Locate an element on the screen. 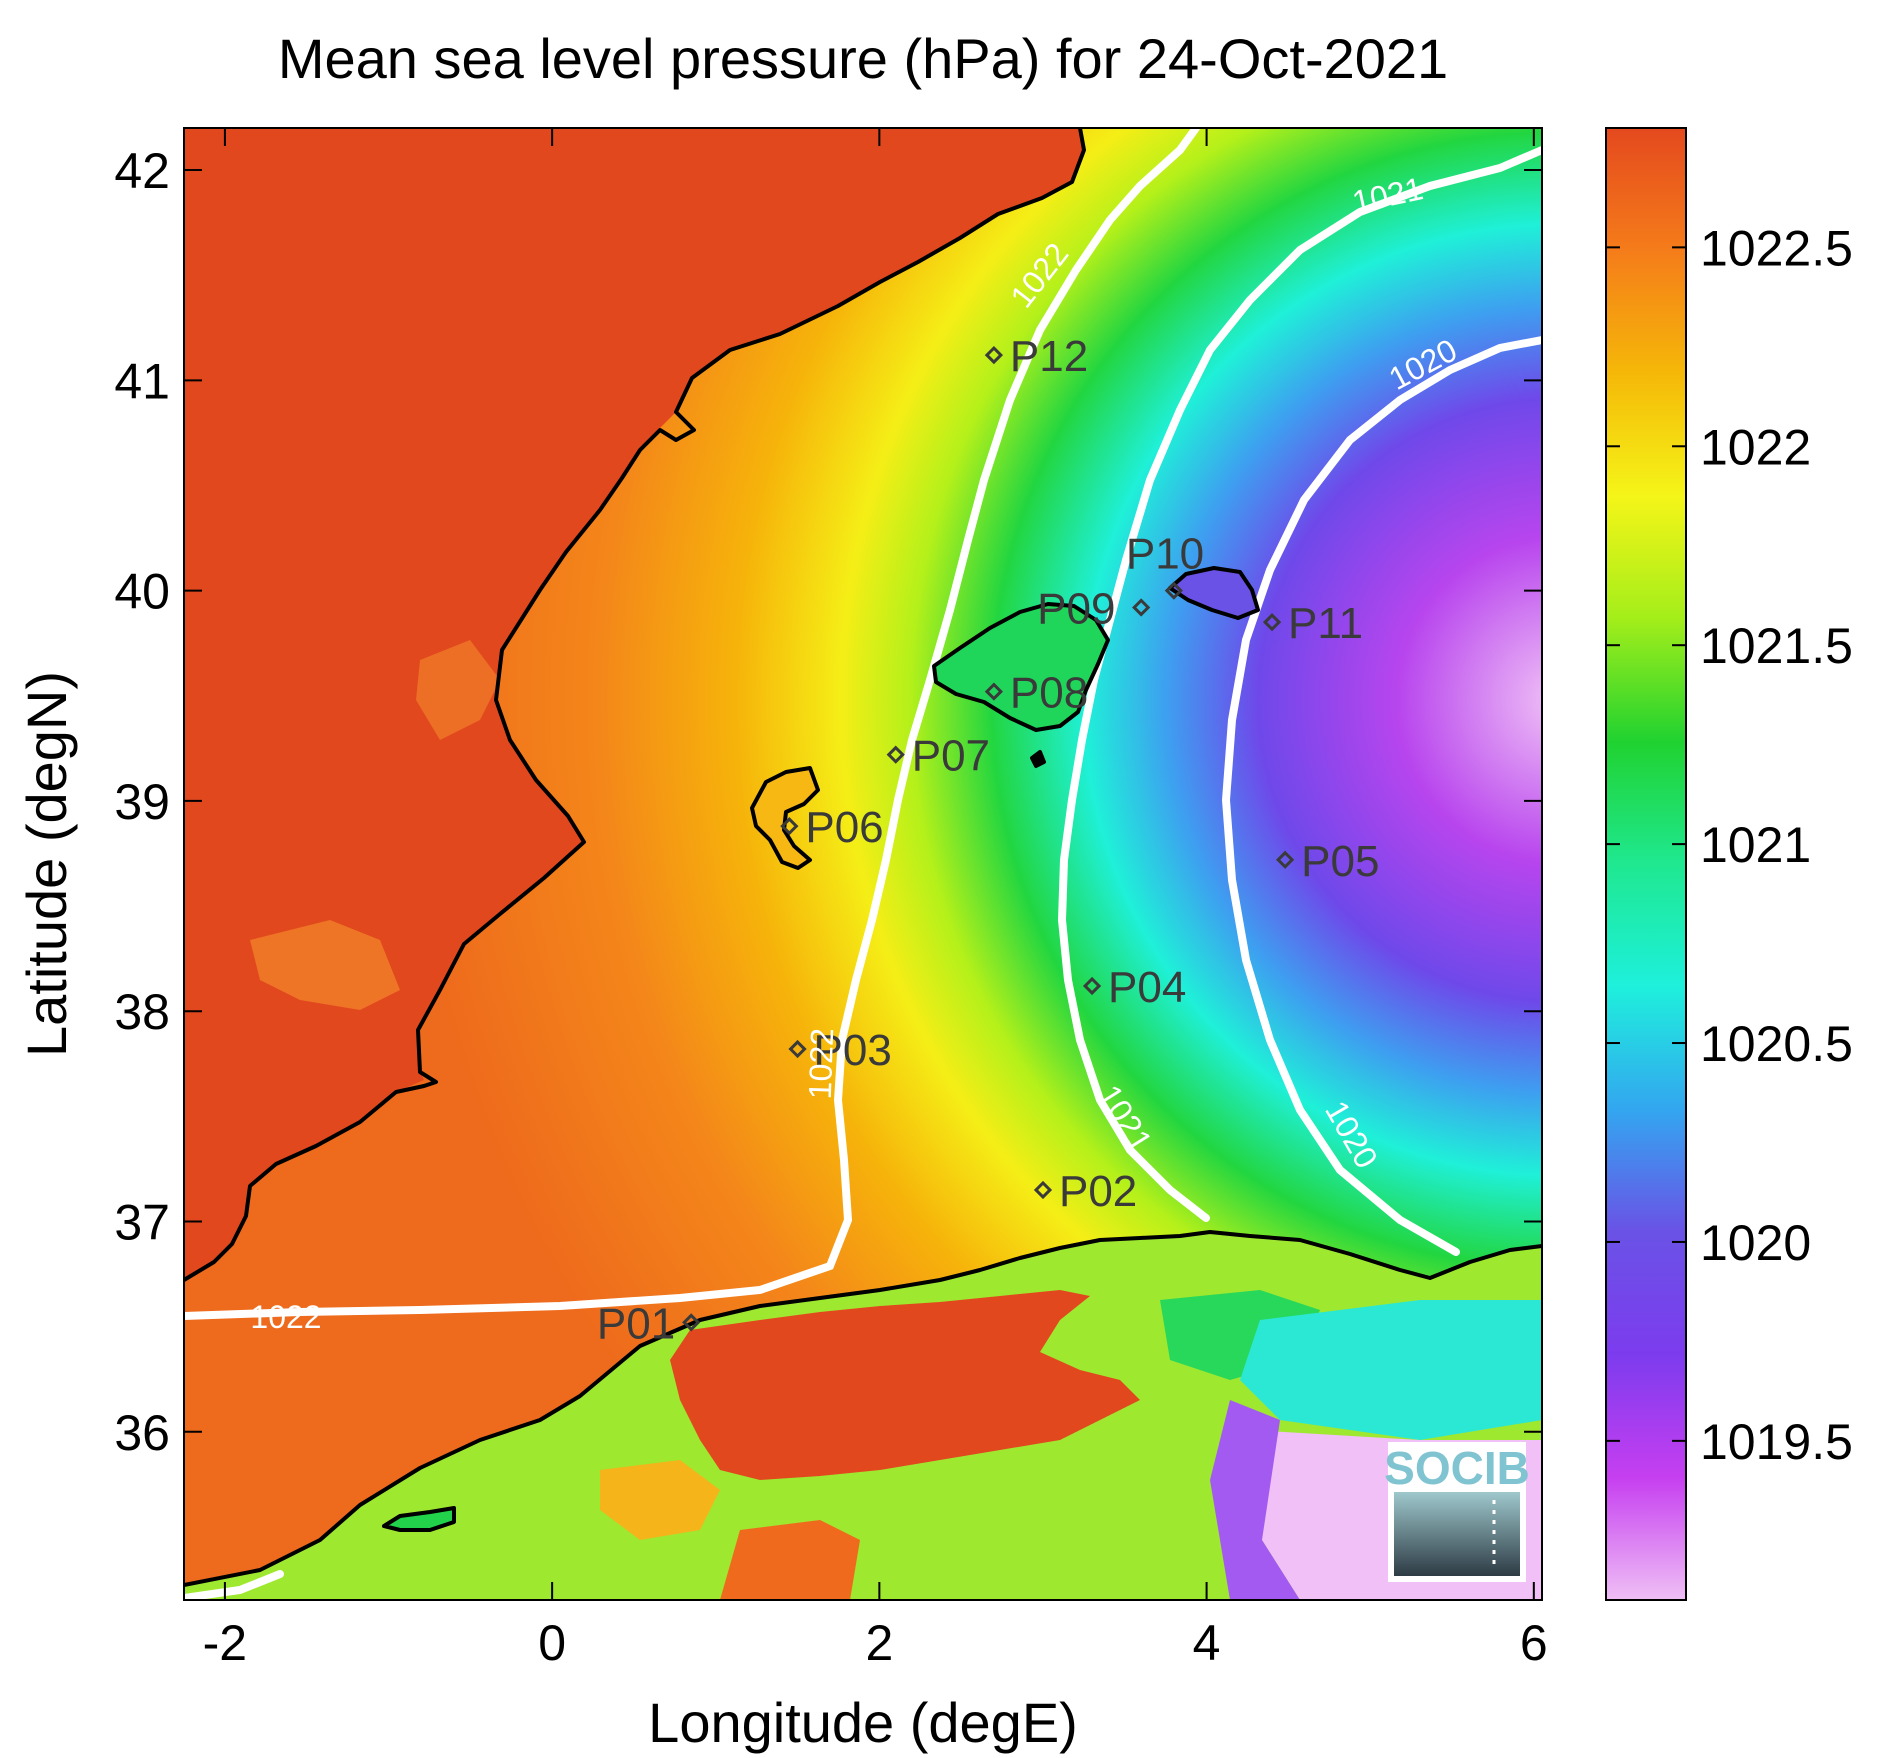 The image size is (1904, 1758). colorbar: 1019.5 1020 1020.5 1021 1021.5 1022 1022.5 is located at coordinates (1729, 864).